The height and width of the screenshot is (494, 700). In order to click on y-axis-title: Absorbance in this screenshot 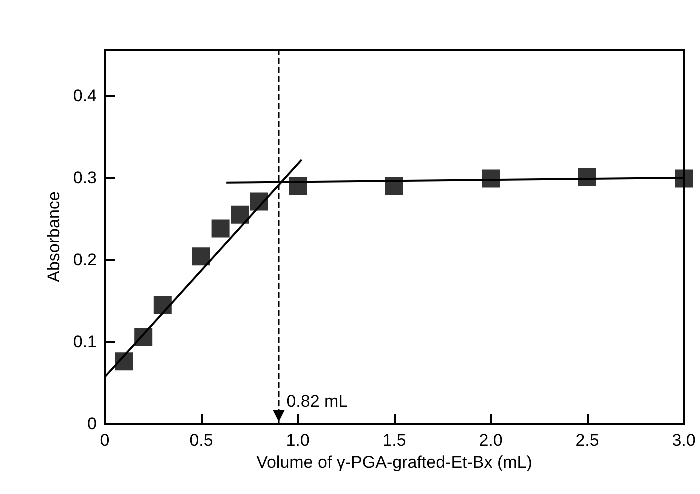, I will do `click(54, 237)`.